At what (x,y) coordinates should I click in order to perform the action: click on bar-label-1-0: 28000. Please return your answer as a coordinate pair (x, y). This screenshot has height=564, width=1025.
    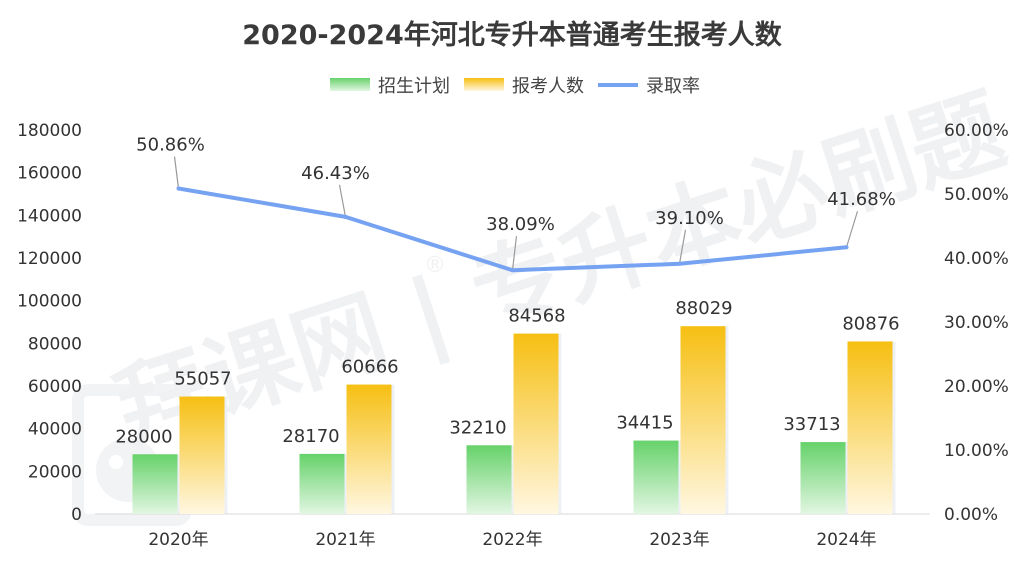
    Looking at the image, I should click on (143, 436).